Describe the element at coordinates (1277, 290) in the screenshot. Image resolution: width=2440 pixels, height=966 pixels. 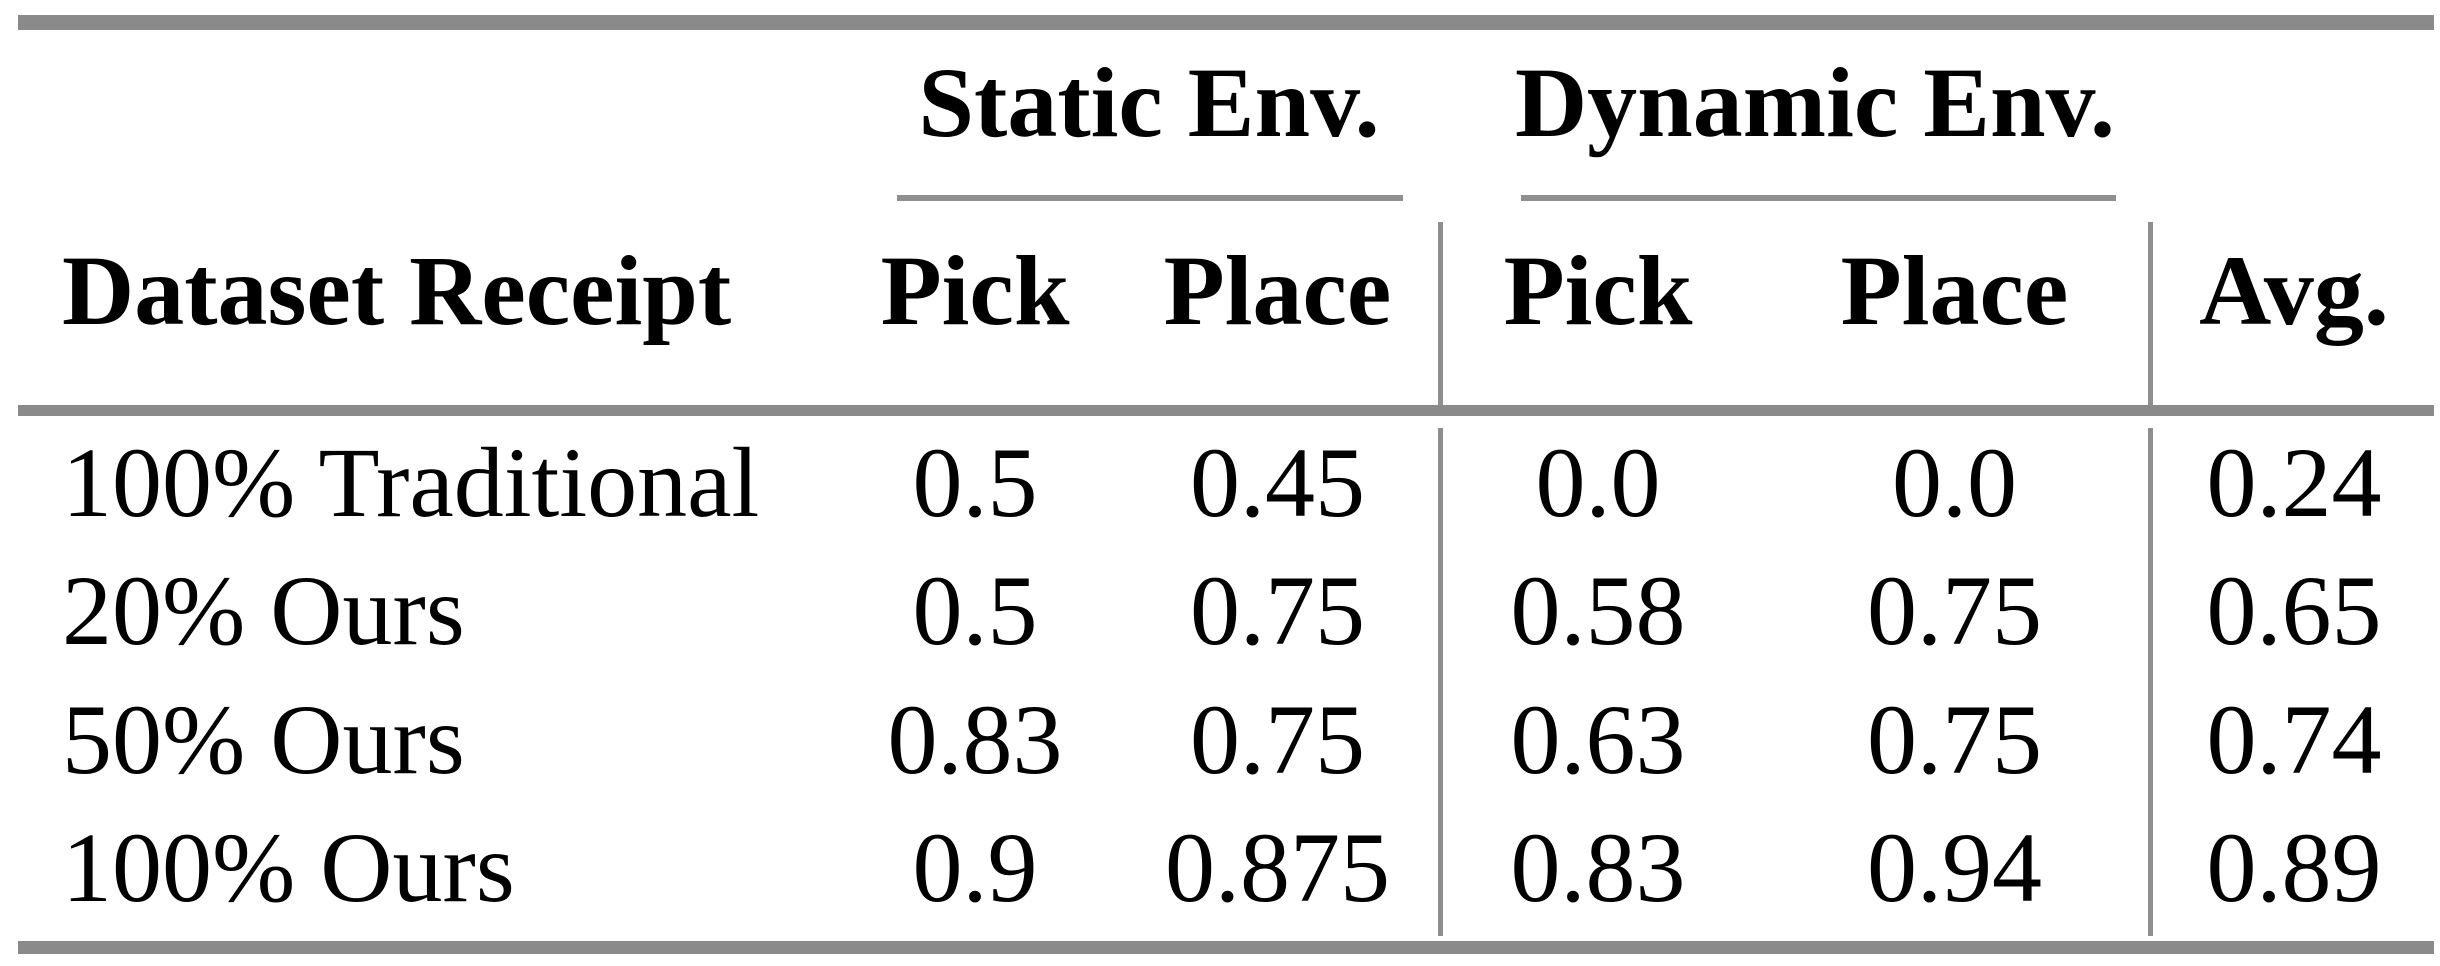
I see `header-static-place: Place` at that location.